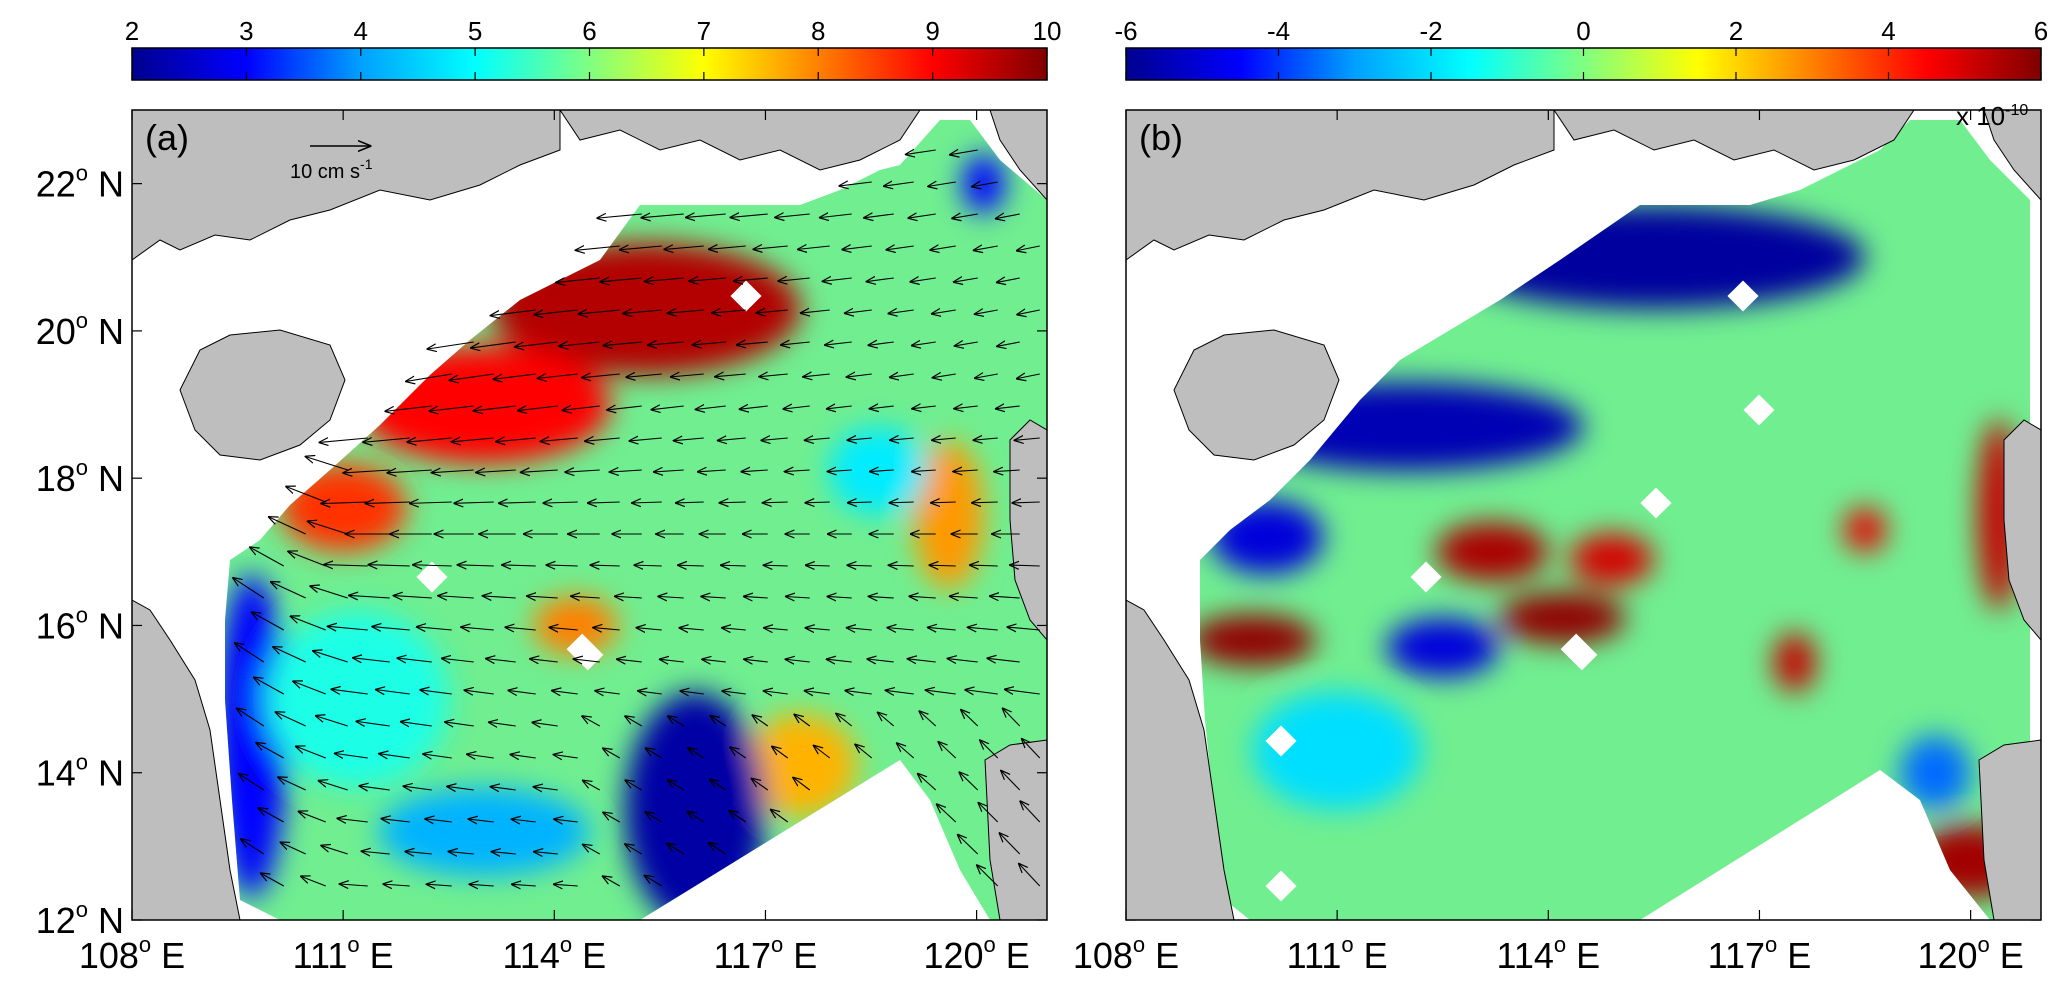  I want to click on colorbar-tick-label: 3, so click(246, 31).